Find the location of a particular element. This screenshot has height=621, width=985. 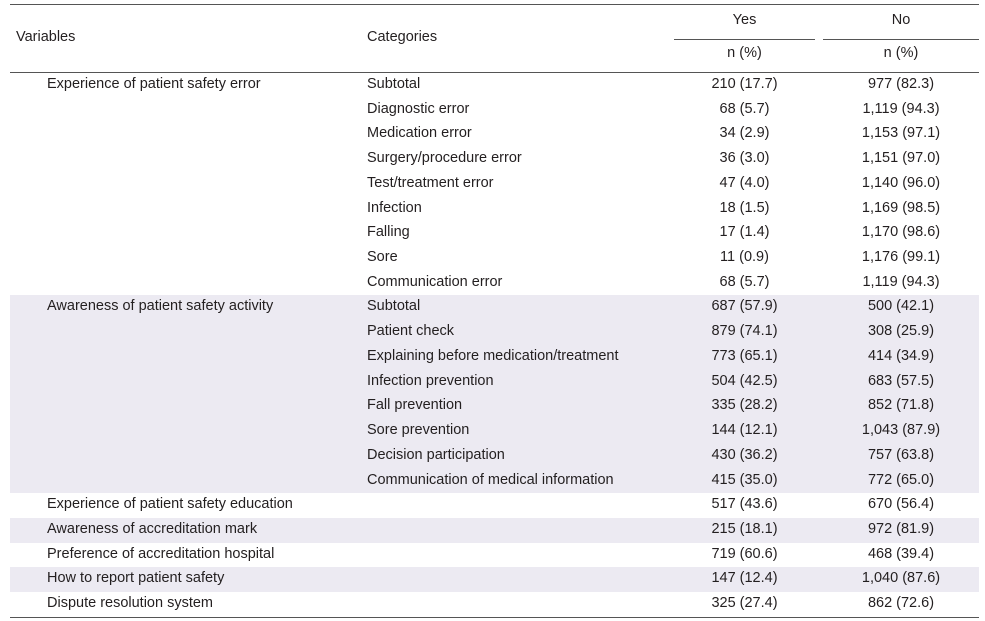

table-row: Falling 17 (1.4) 1,170 (98.6) is located at coordinates (494, 233).